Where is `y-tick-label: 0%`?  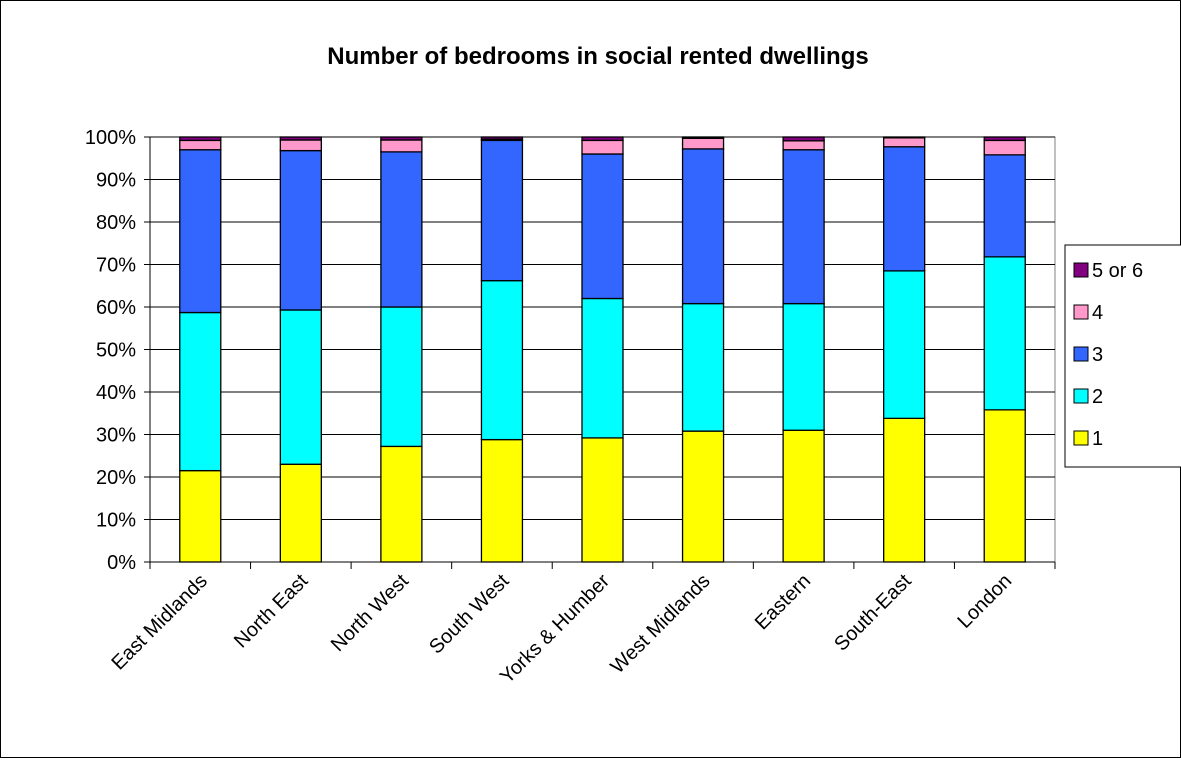 y-tick-label: 0% is located at coordinates (121, 563).